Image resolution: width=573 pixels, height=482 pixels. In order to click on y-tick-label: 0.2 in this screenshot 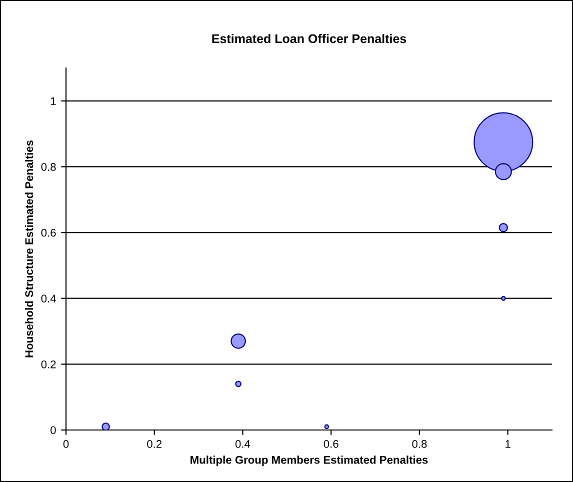, I will do `click(48, 364)`.